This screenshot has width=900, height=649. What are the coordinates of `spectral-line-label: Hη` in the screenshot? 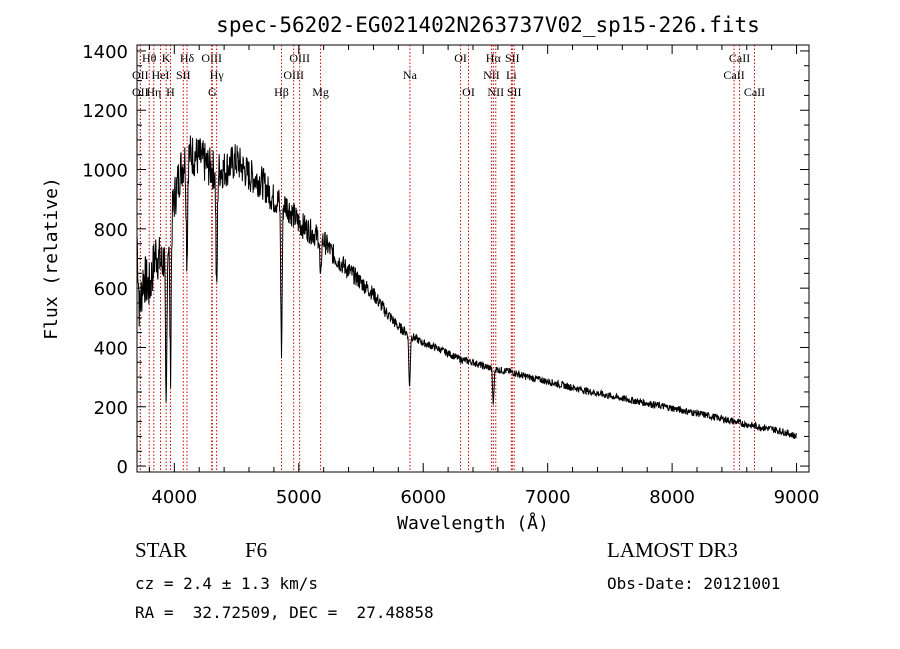 It's located at (153, 92).